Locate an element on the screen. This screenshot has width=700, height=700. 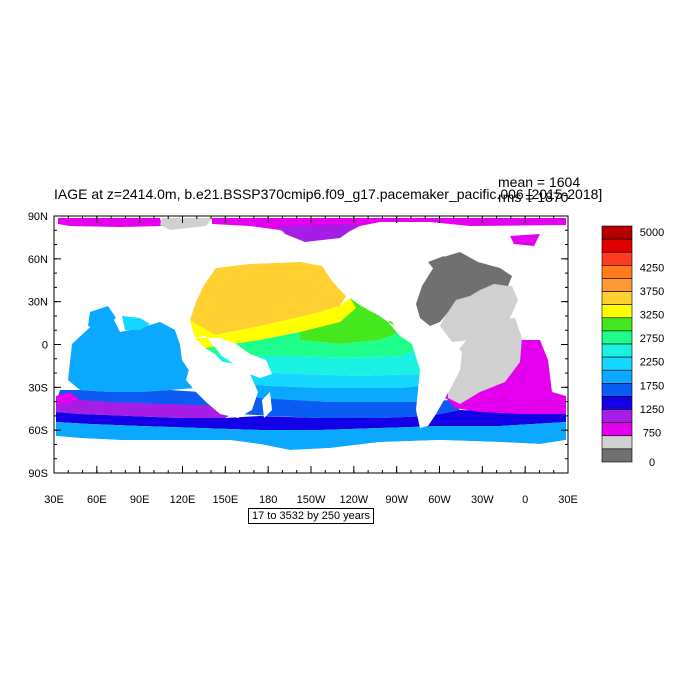
y-tick-label: 60S is located at coordinates (38, 431).